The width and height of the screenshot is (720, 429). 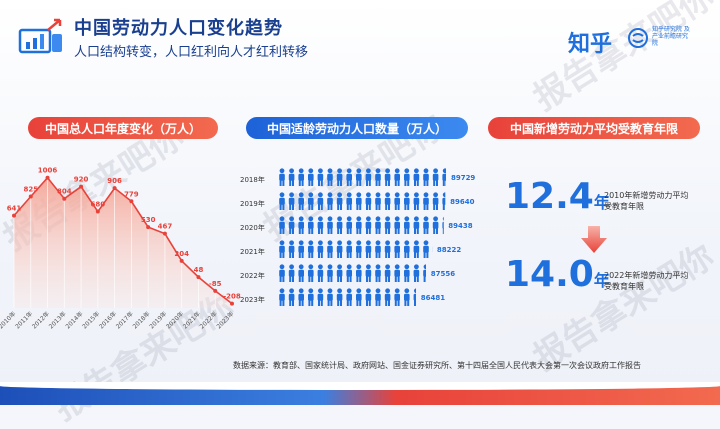 I want to click on education-value-2022: 14.0年, so click(x=557, y=274).